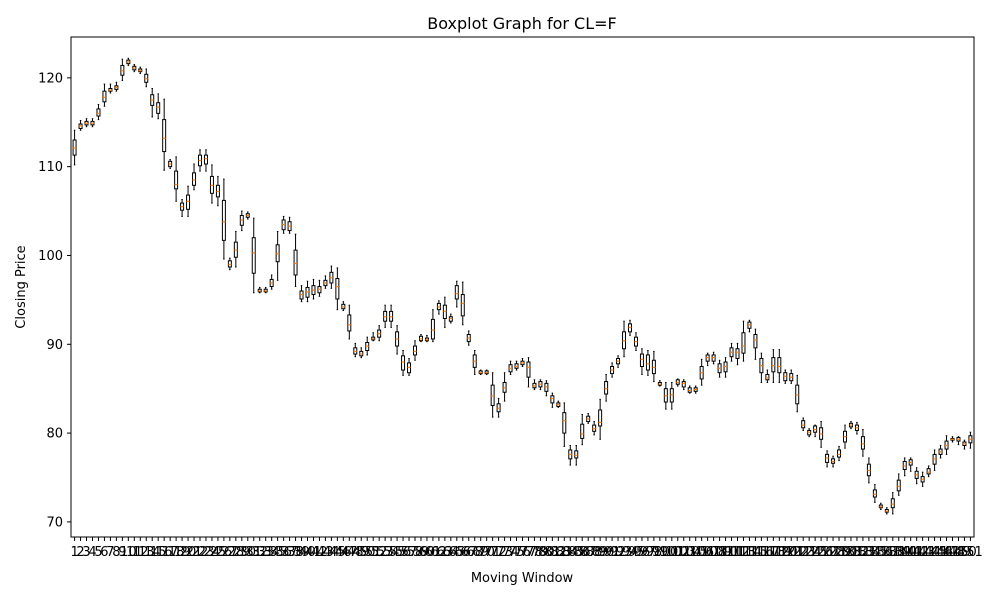  Describe the element at coordinates (253, 552) in the screenshot. I see `x-tick-label: 31` at that location.